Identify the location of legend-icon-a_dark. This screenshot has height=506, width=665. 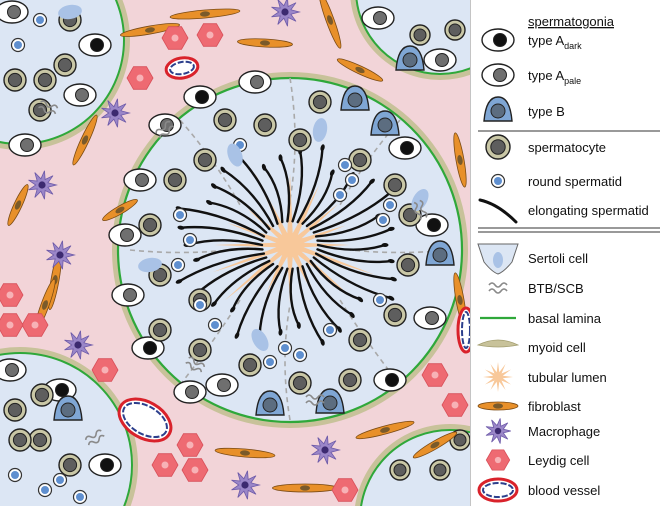
(498, 40).